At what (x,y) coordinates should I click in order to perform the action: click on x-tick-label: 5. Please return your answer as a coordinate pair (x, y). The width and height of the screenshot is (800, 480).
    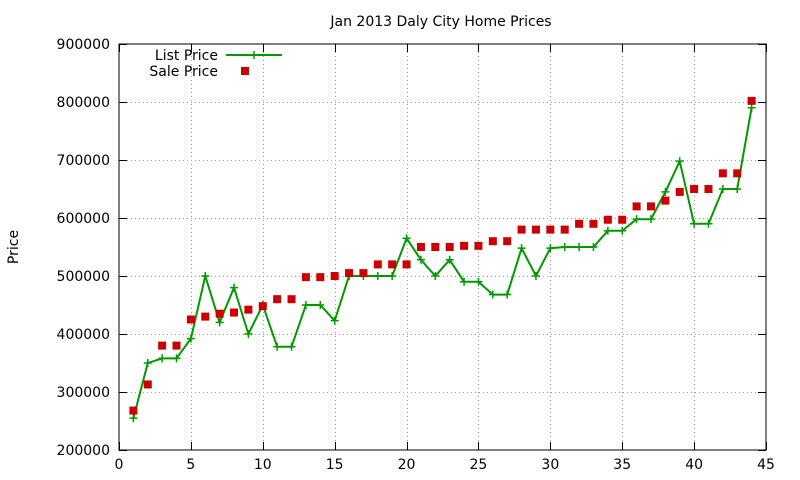
    Looking at the image, I should click on (190, 465).